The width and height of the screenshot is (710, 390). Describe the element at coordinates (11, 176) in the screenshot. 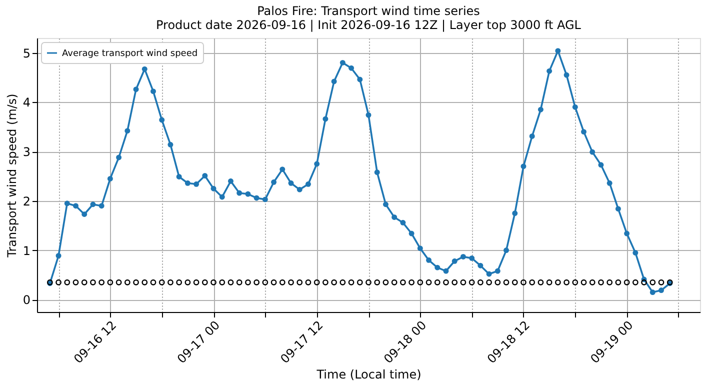

I see `y-axis-title: Transport wind speed (m/s)` at that location.